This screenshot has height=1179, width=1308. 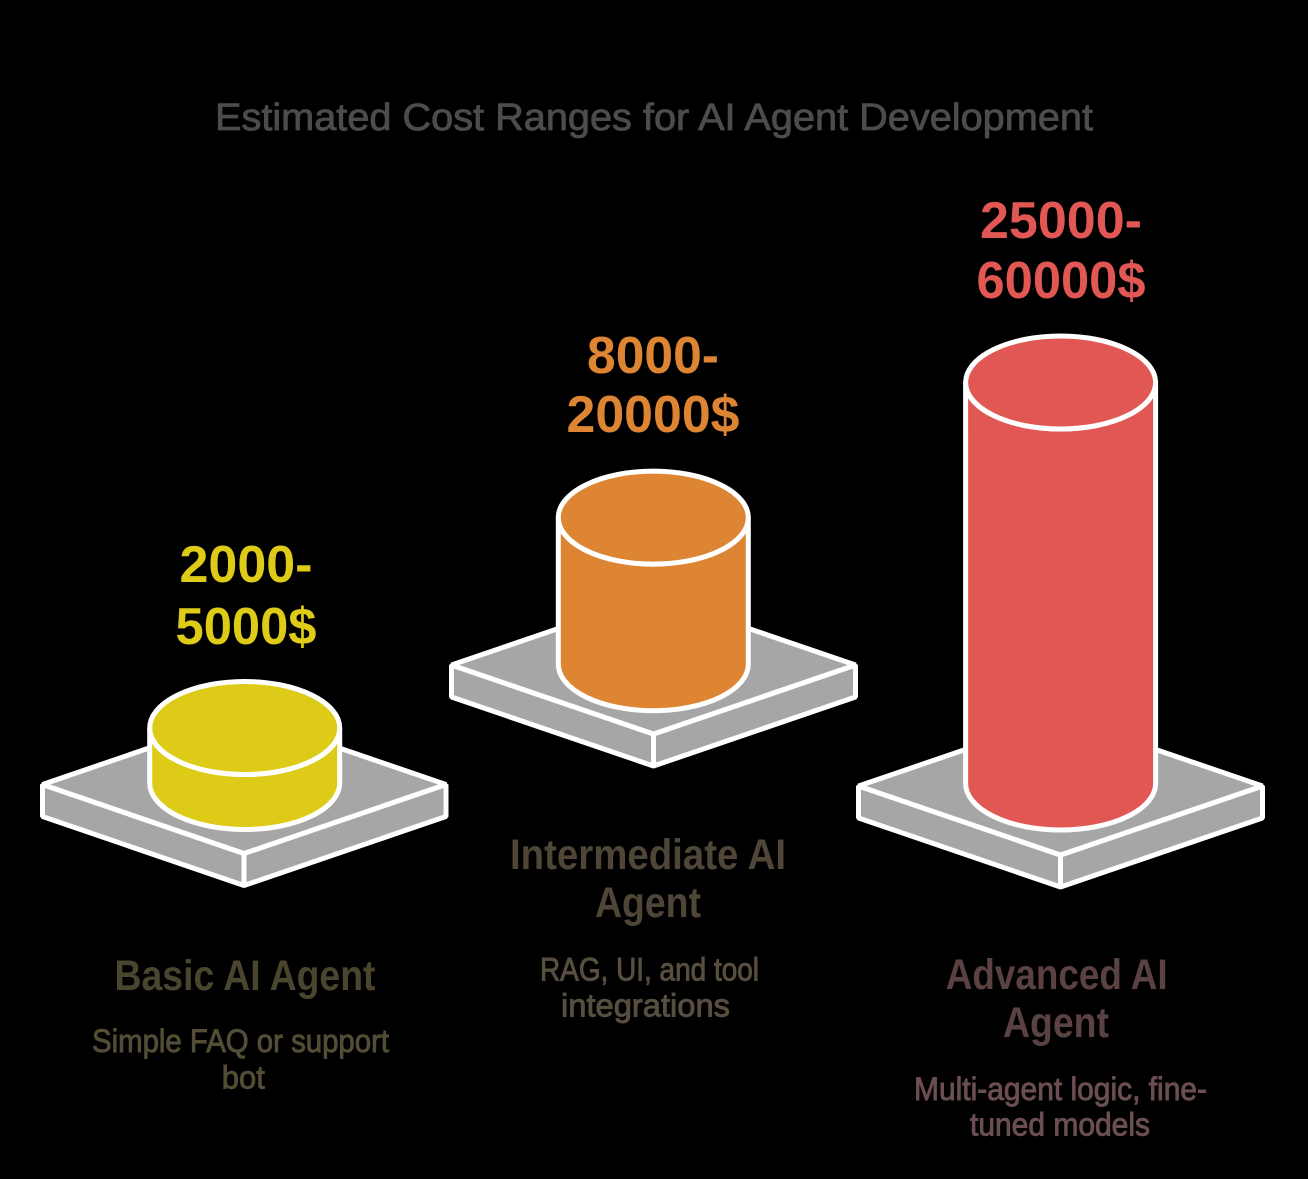 What do you see at coordinates (645, 1006) in the screenshot?
I see `svg-text: integrations` at bounding box center [645, 1006].